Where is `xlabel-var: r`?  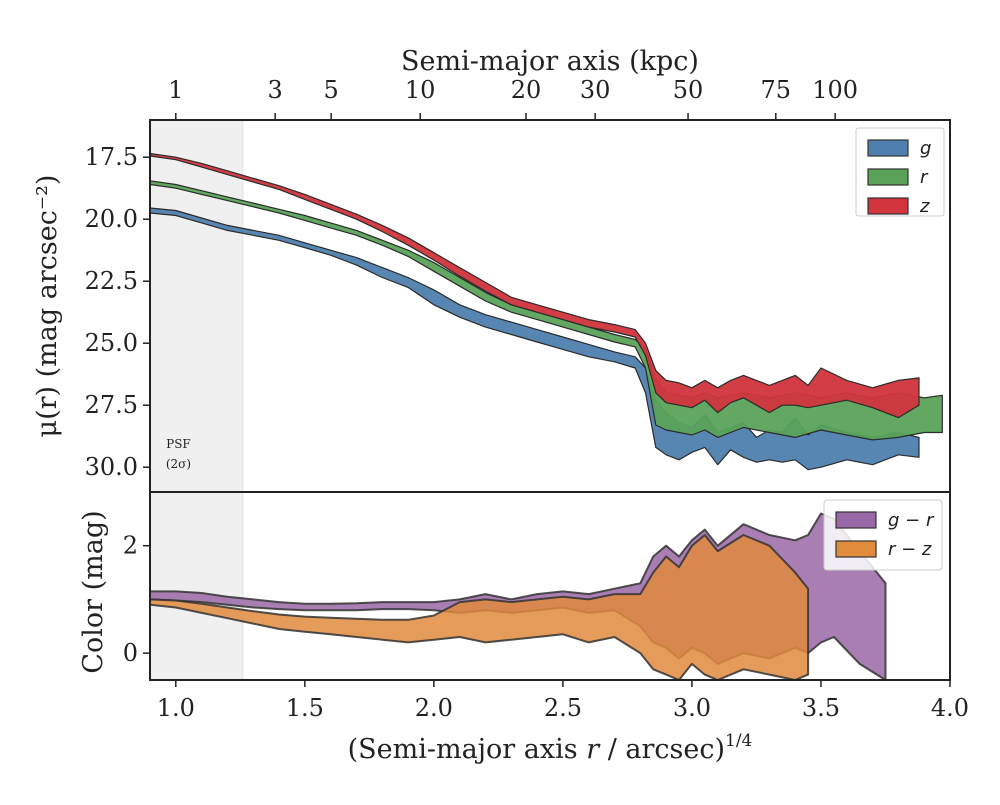
xlabel-var: r is located at coordinates (593, 749).